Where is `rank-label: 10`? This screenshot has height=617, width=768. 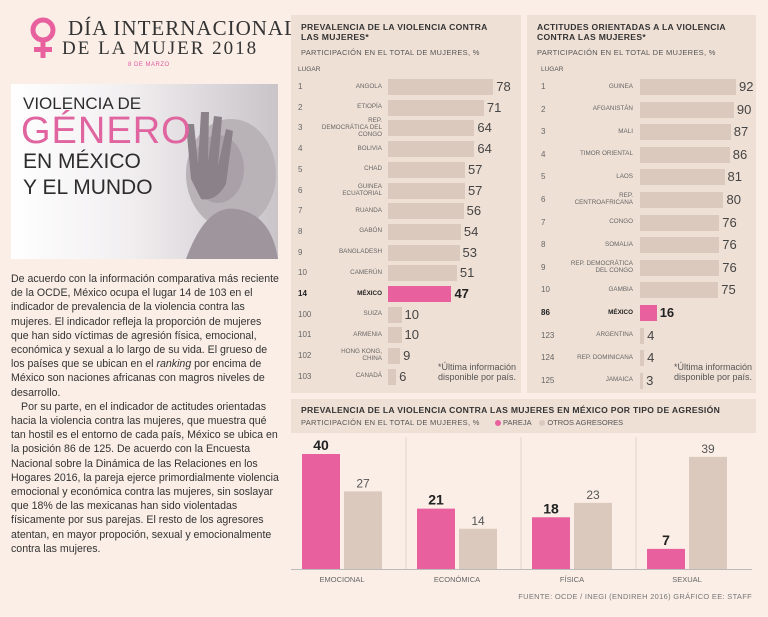 rank-label: 10 is located at coordinates (302, 273).